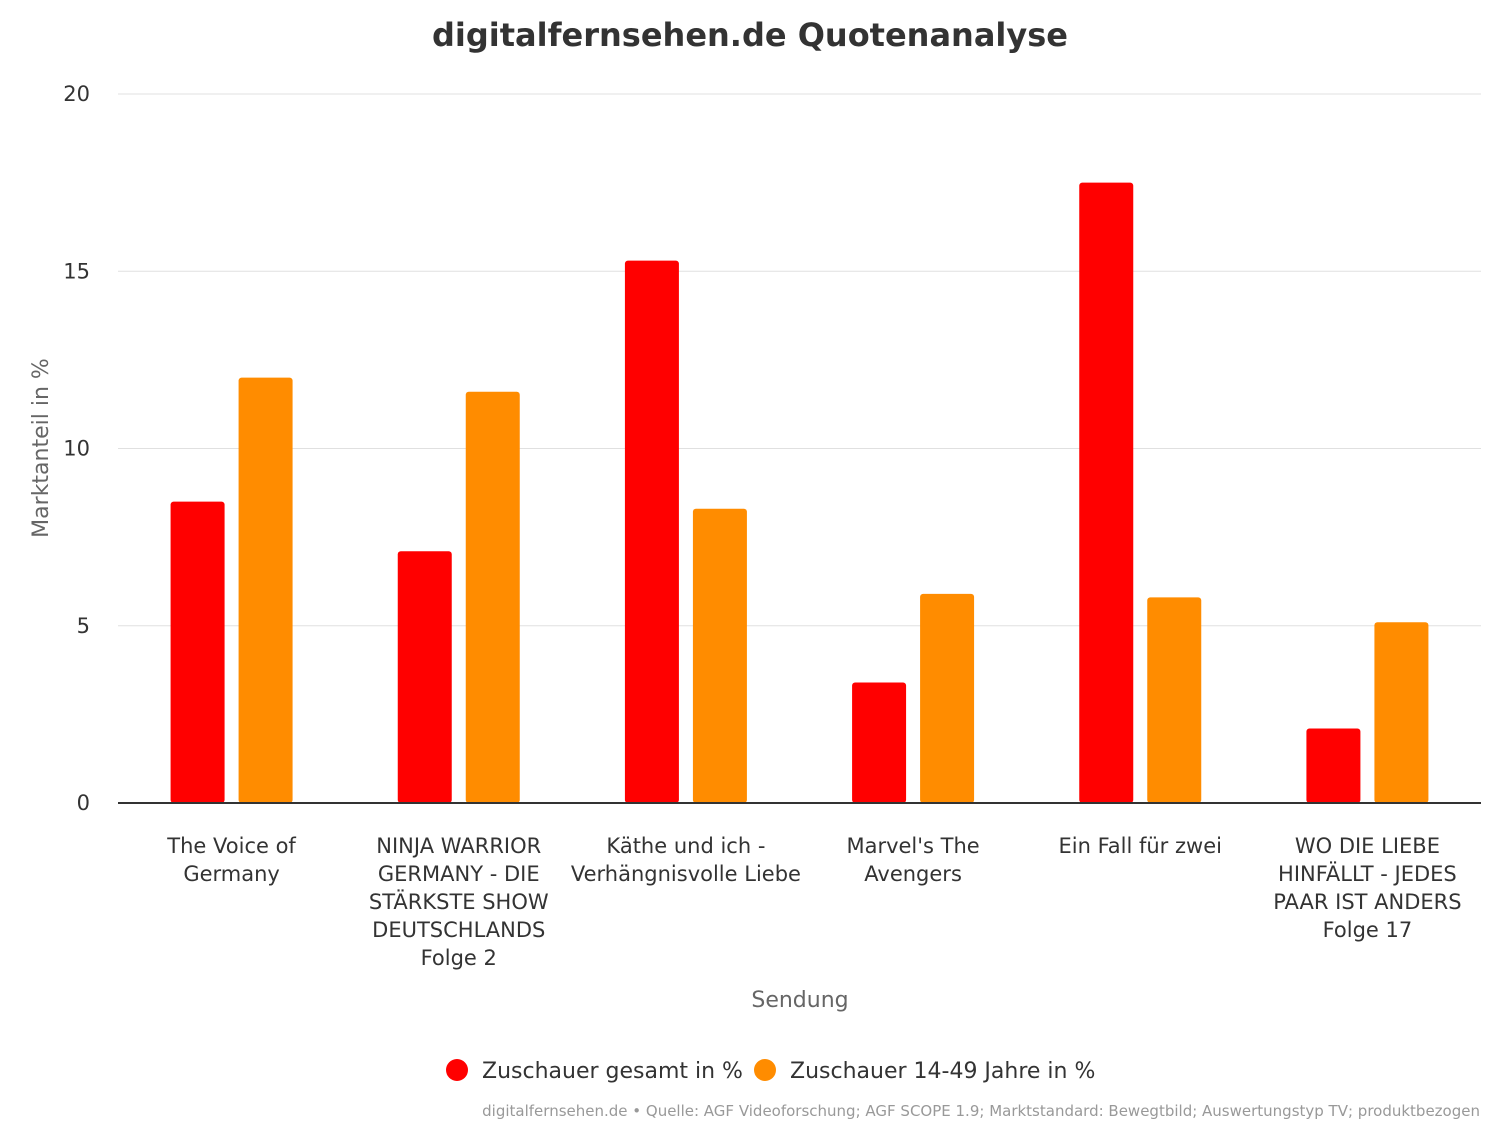  Describe the element at coordinates (750, 35) in the screenshot. I see `chart-title: digitalfernsehen.de Quotenanalyse` at that location.